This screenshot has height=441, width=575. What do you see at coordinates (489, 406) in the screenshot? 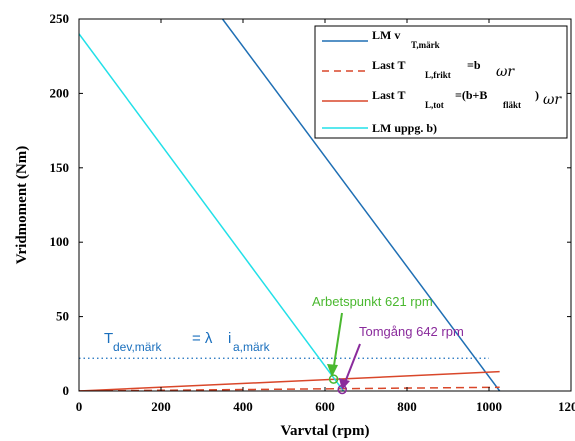
I see `x-tick-label: 1000` at bounding box center [489, 406].